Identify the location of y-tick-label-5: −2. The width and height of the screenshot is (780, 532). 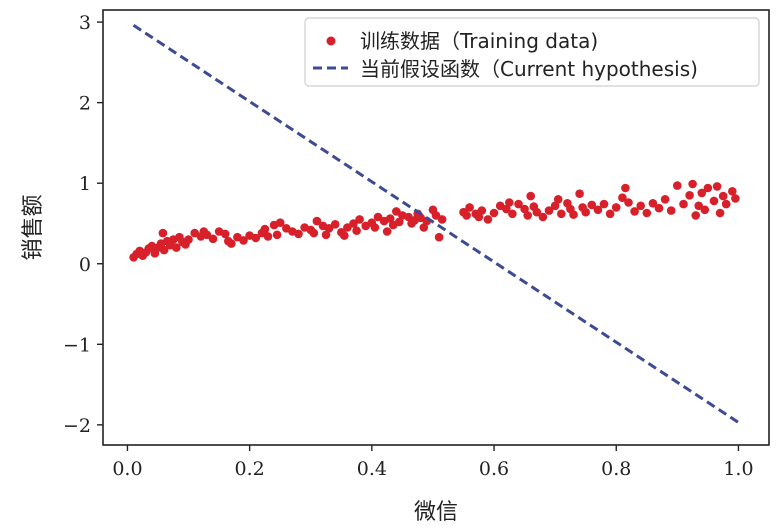
(77, 426).